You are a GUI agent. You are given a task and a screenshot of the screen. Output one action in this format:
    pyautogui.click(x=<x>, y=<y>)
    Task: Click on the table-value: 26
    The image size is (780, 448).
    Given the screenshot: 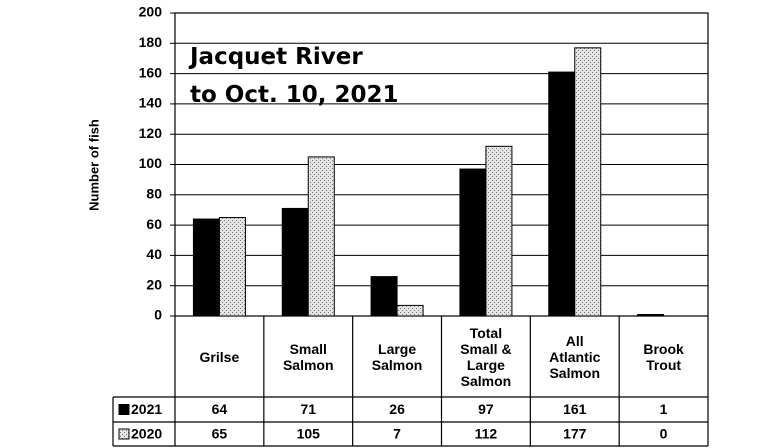 What is the action you would take?
    pyautogui.click(x=397, y=409)
    